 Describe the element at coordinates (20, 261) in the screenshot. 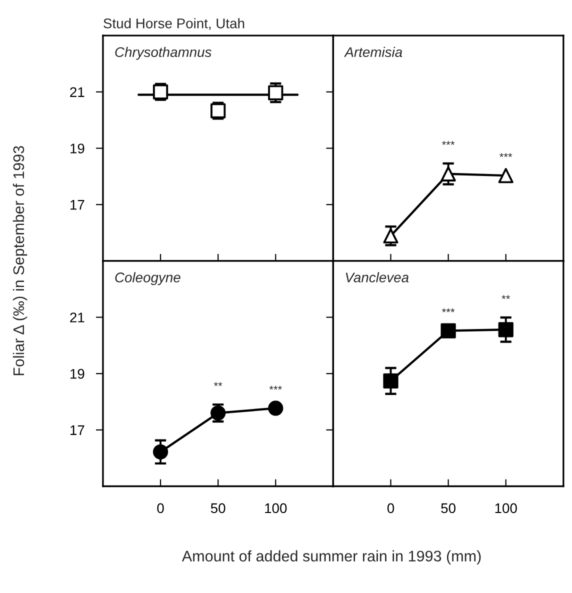

I see `y-axis-title: Foliar Δ (‰) in September of 1993` at that location.